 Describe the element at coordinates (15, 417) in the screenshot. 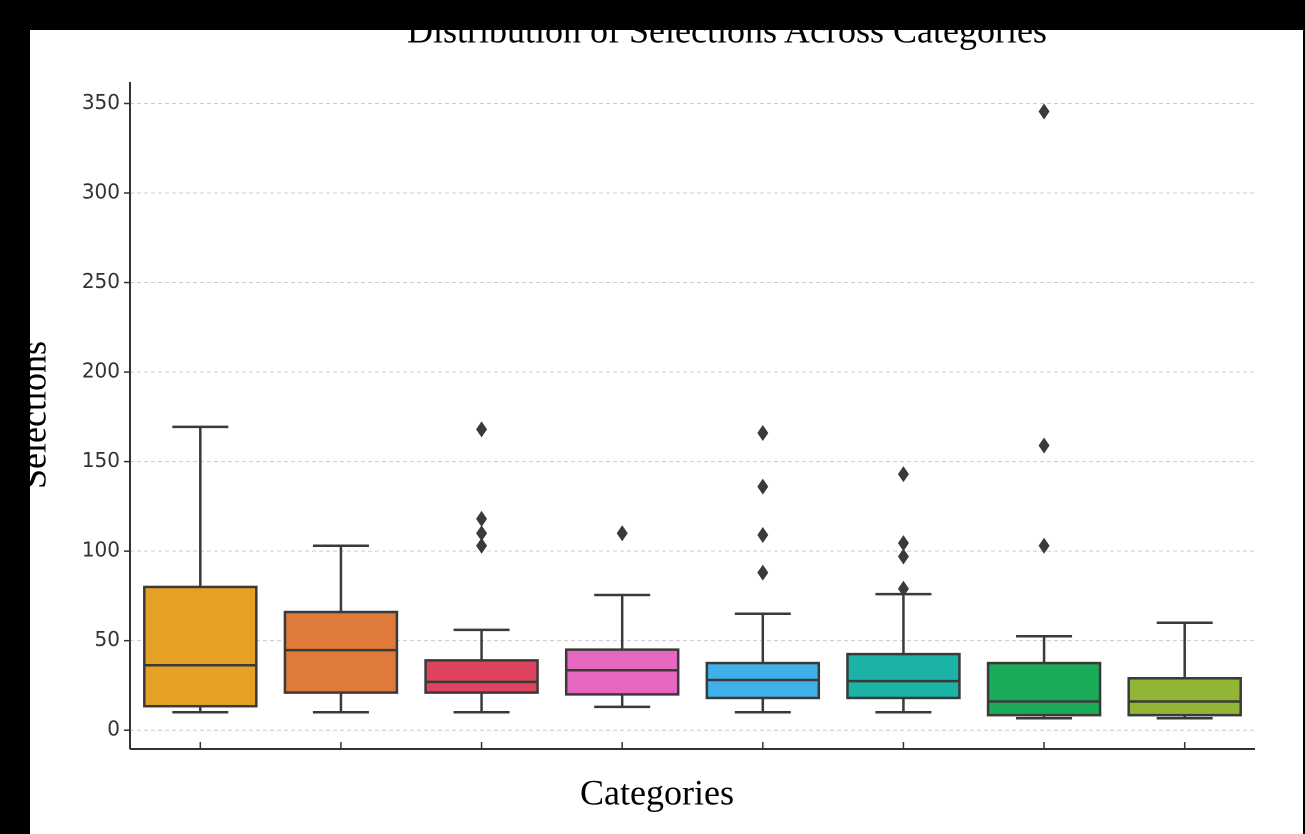

I see `frame-left` at that location.